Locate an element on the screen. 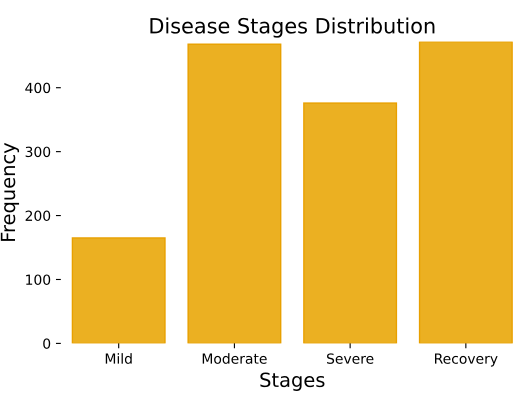 The width and height of the screenshot is (529, 397). y-tick-label: 0 is located at coordinates (46, 343).